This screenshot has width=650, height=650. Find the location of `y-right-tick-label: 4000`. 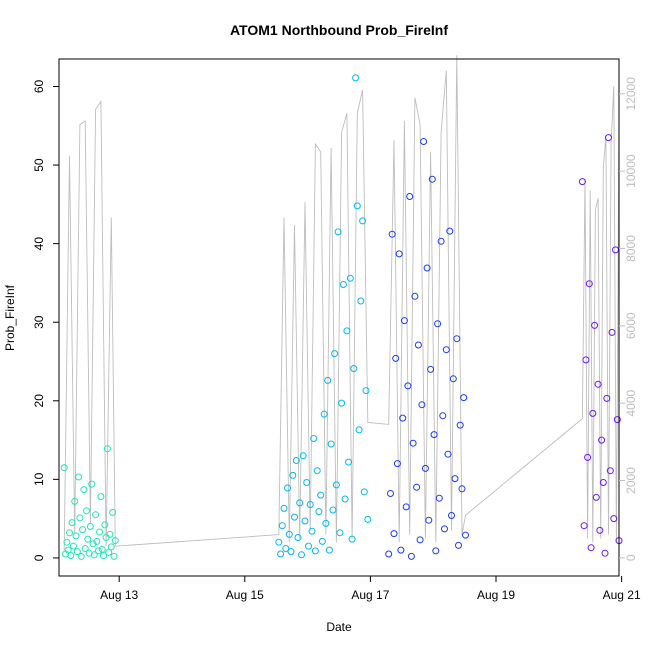

y-right-tick-label: 4000 is located at coordinates (631, 402).